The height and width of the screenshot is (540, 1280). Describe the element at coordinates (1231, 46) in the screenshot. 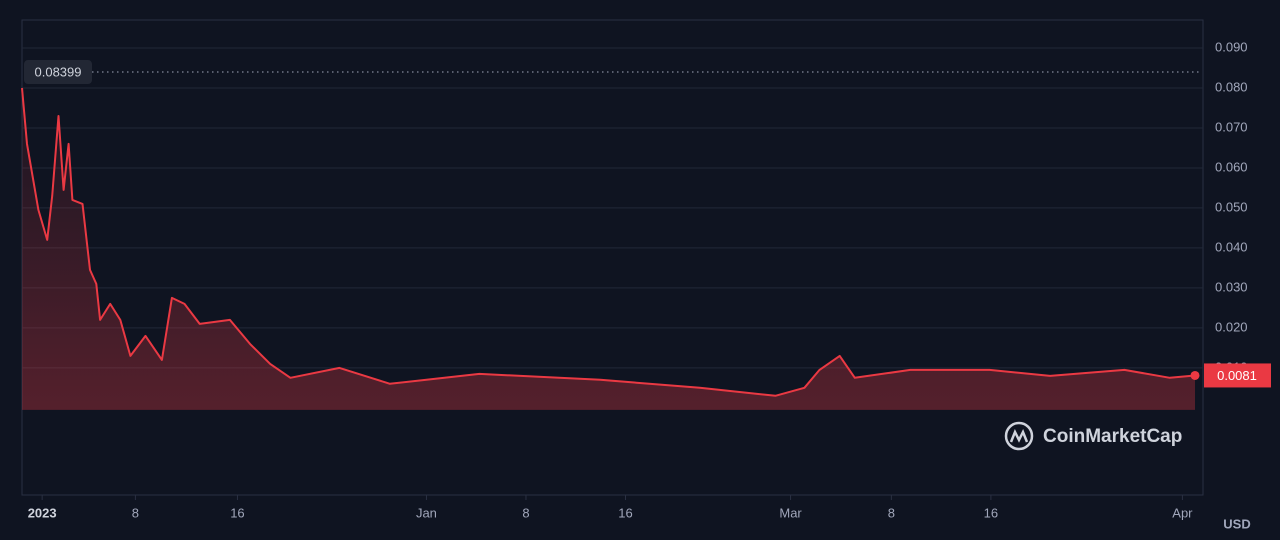

I see `y-tick-label: 0.090` at that location.